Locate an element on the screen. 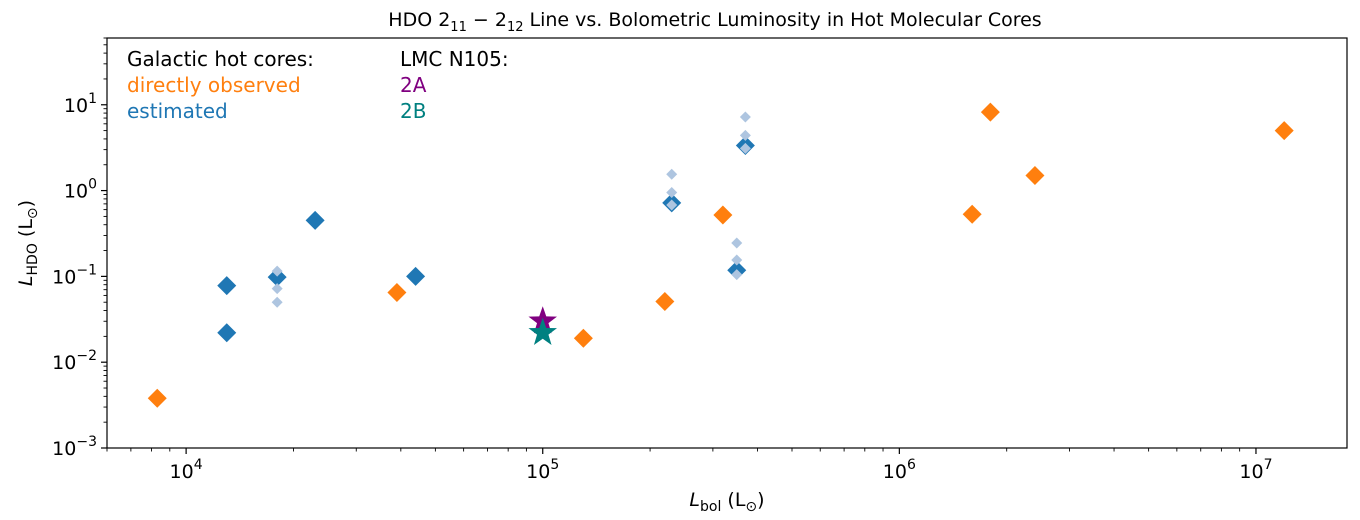 This screenshot has height=520, width=1360. legend-entry-2b: 2B is located at coordinates (413, 111).